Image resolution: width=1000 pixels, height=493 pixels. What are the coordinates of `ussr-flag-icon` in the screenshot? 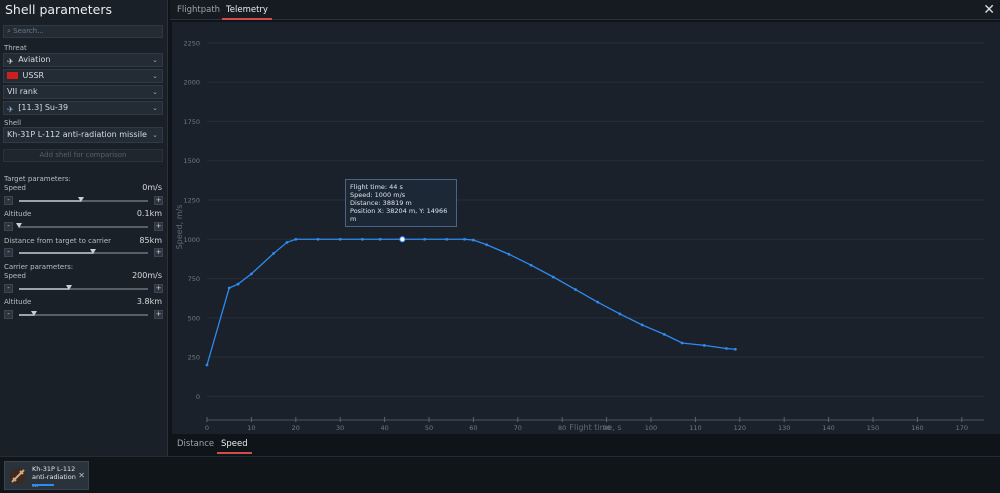 It's located at (12, 75).